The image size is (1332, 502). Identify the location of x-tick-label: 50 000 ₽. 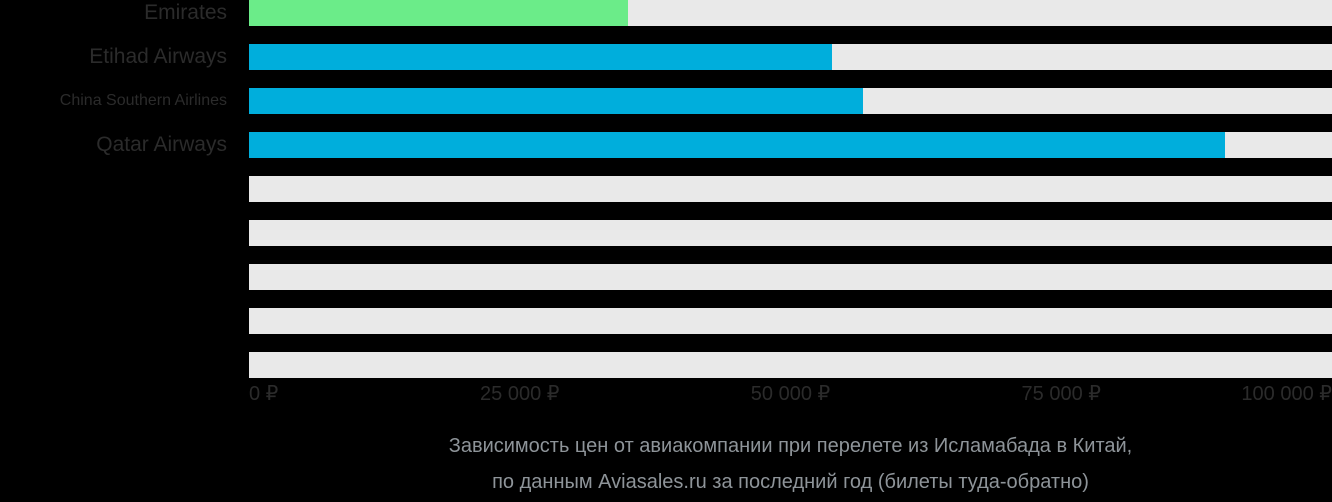
(790, 394).